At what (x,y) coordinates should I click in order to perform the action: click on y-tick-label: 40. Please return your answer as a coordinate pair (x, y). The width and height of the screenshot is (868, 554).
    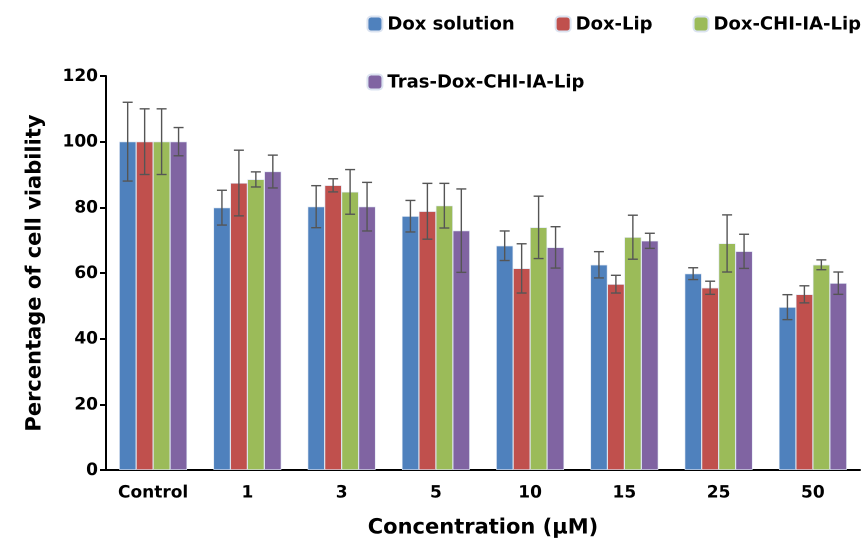
    Looking at the image, I should click on (86, 338).